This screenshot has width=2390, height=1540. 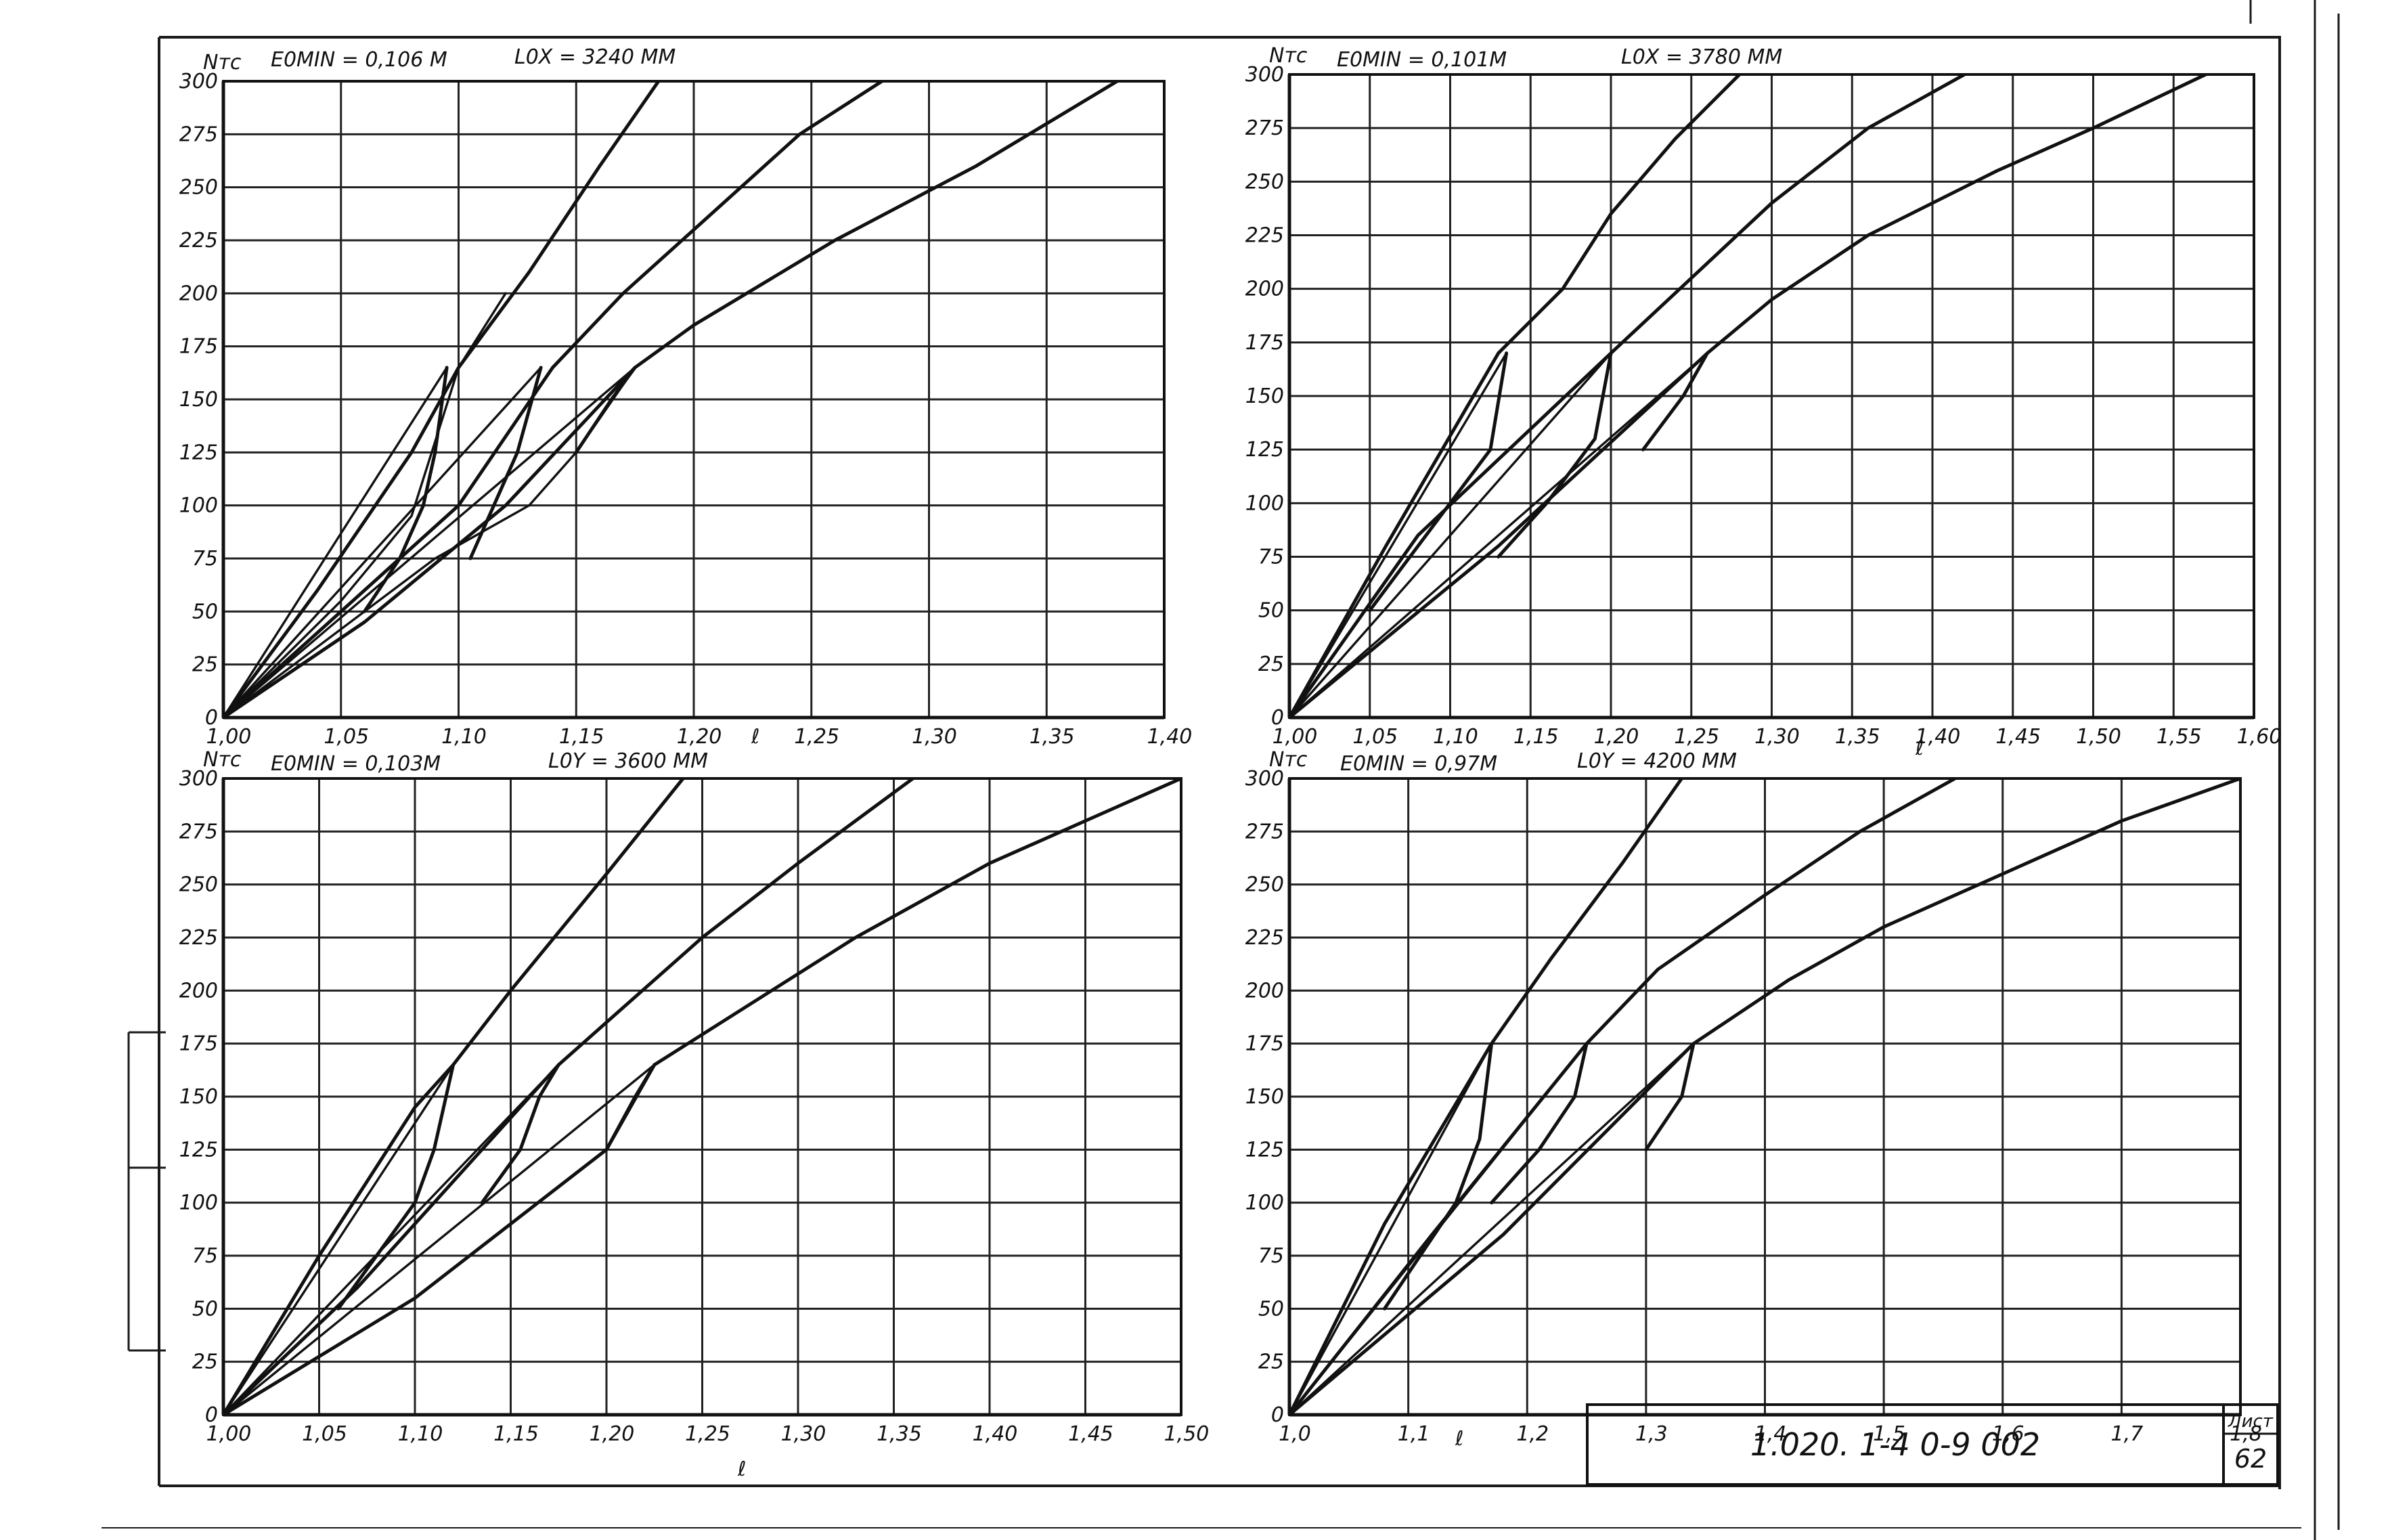 I want to click on title-block-frame, so click(x=1932, y=1444).